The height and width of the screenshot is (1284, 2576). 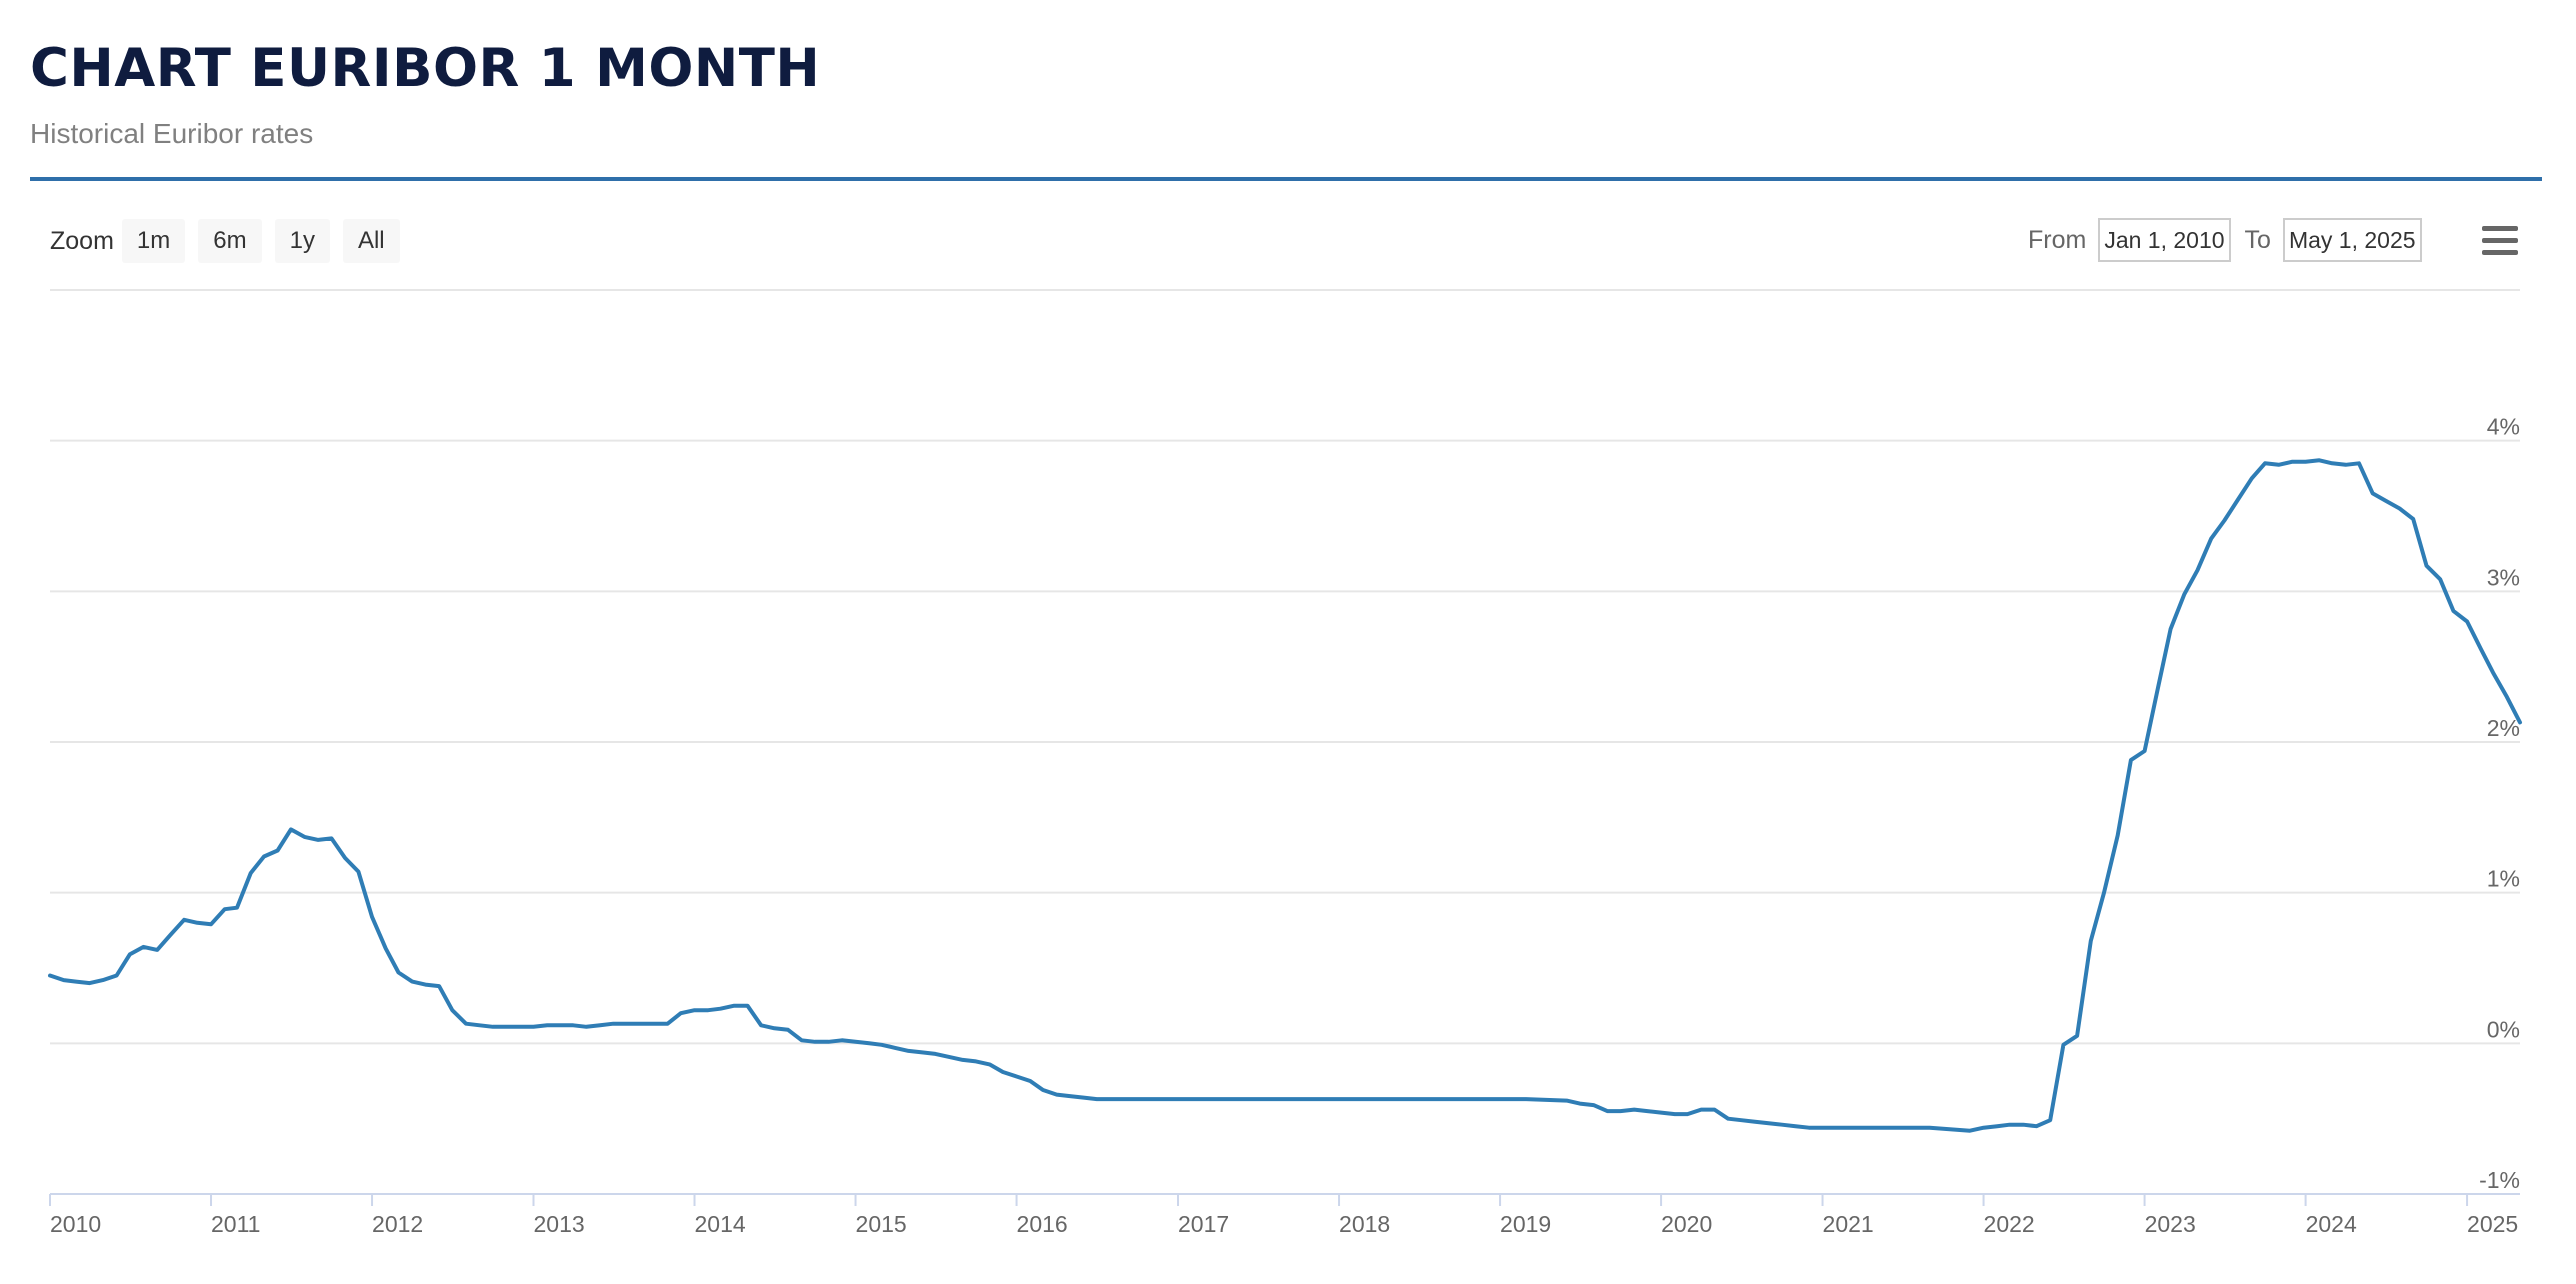 I want to click on zoom-all-button: All, so click(x=371, y=241).